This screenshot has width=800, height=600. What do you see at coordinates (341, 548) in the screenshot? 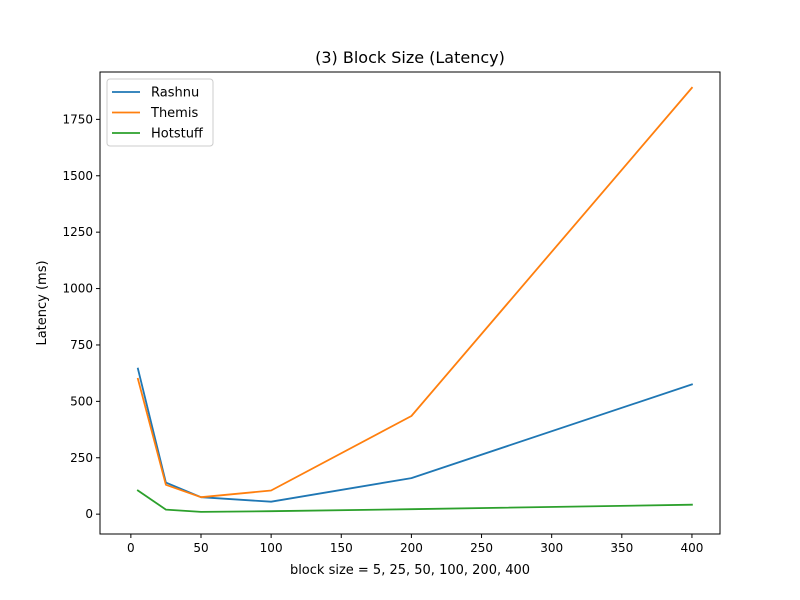
I see `x-tick-label: 150` at bounding box center [341, 548].